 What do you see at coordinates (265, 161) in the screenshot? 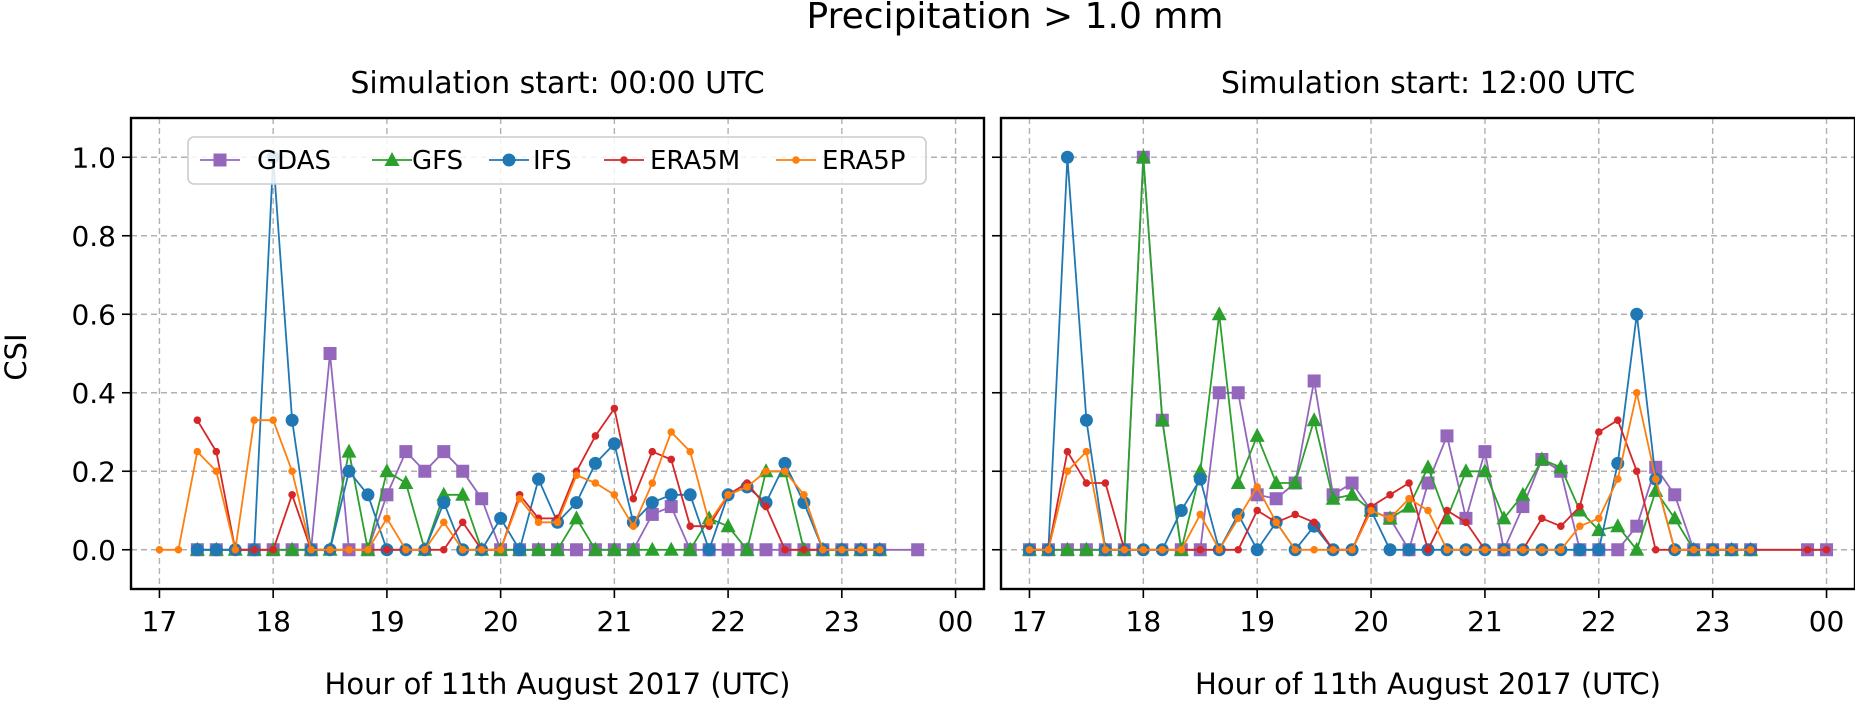
I see `legend-entry-gdas: GDAS` at bounding box center [265, 161].